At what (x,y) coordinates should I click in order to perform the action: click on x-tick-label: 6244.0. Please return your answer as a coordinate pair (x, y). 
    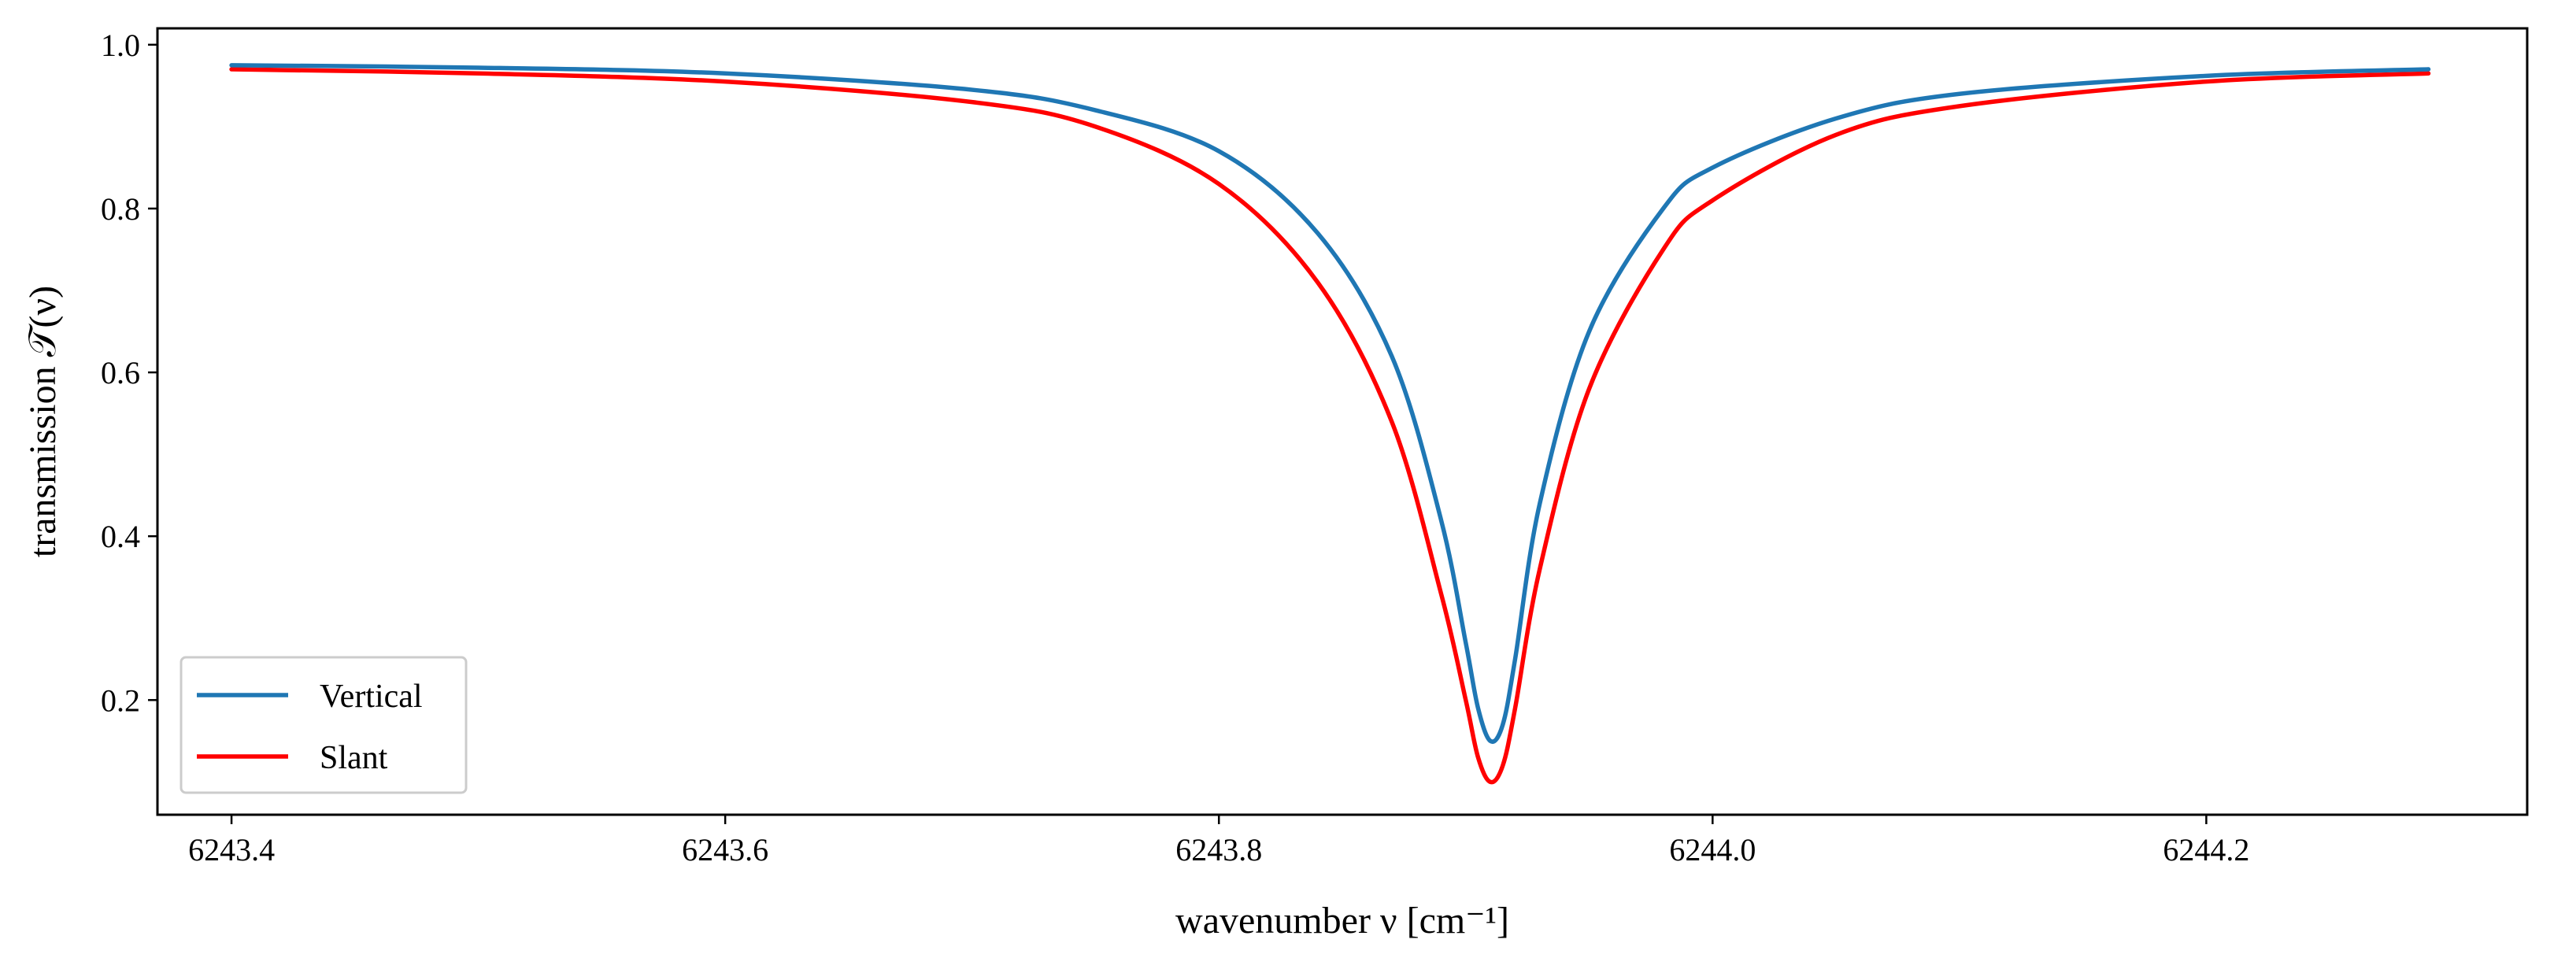
    Looking at the image, I should click on (1712, 849).